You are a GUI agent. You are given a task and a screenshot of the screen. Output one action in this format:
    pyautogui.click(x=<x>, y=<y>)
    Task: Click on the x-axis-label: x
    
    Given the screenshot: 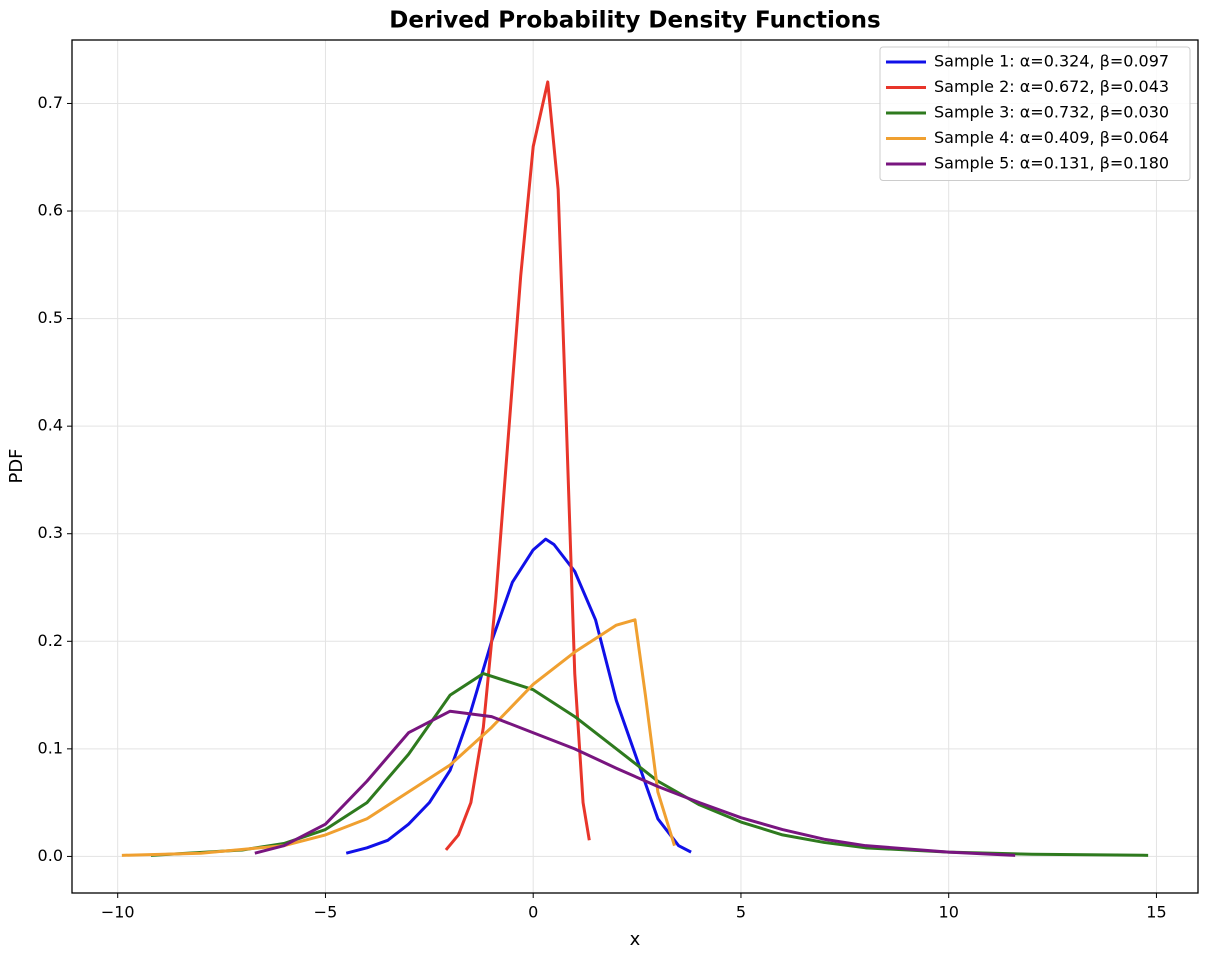 What is the action you would take?
    pyautogui.click(x=635, y=939)
    